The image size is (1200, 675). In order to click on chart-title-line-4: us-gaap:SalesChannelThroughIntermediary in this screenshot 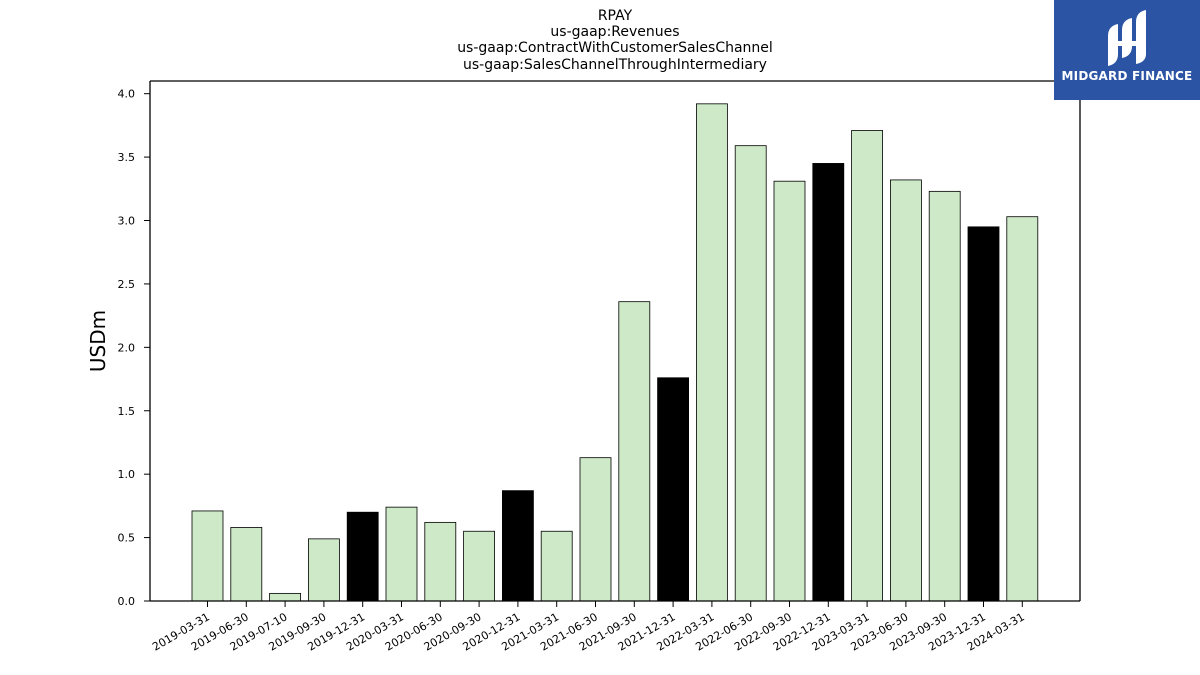, I will do `click(615, 65)`.